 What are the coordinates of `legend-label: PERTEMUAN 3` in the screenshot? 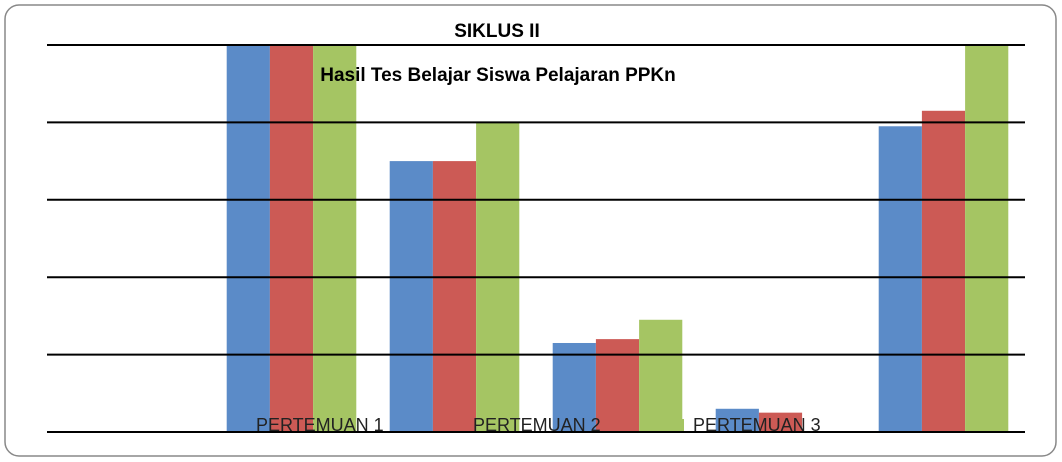 It's located at (757, 425).